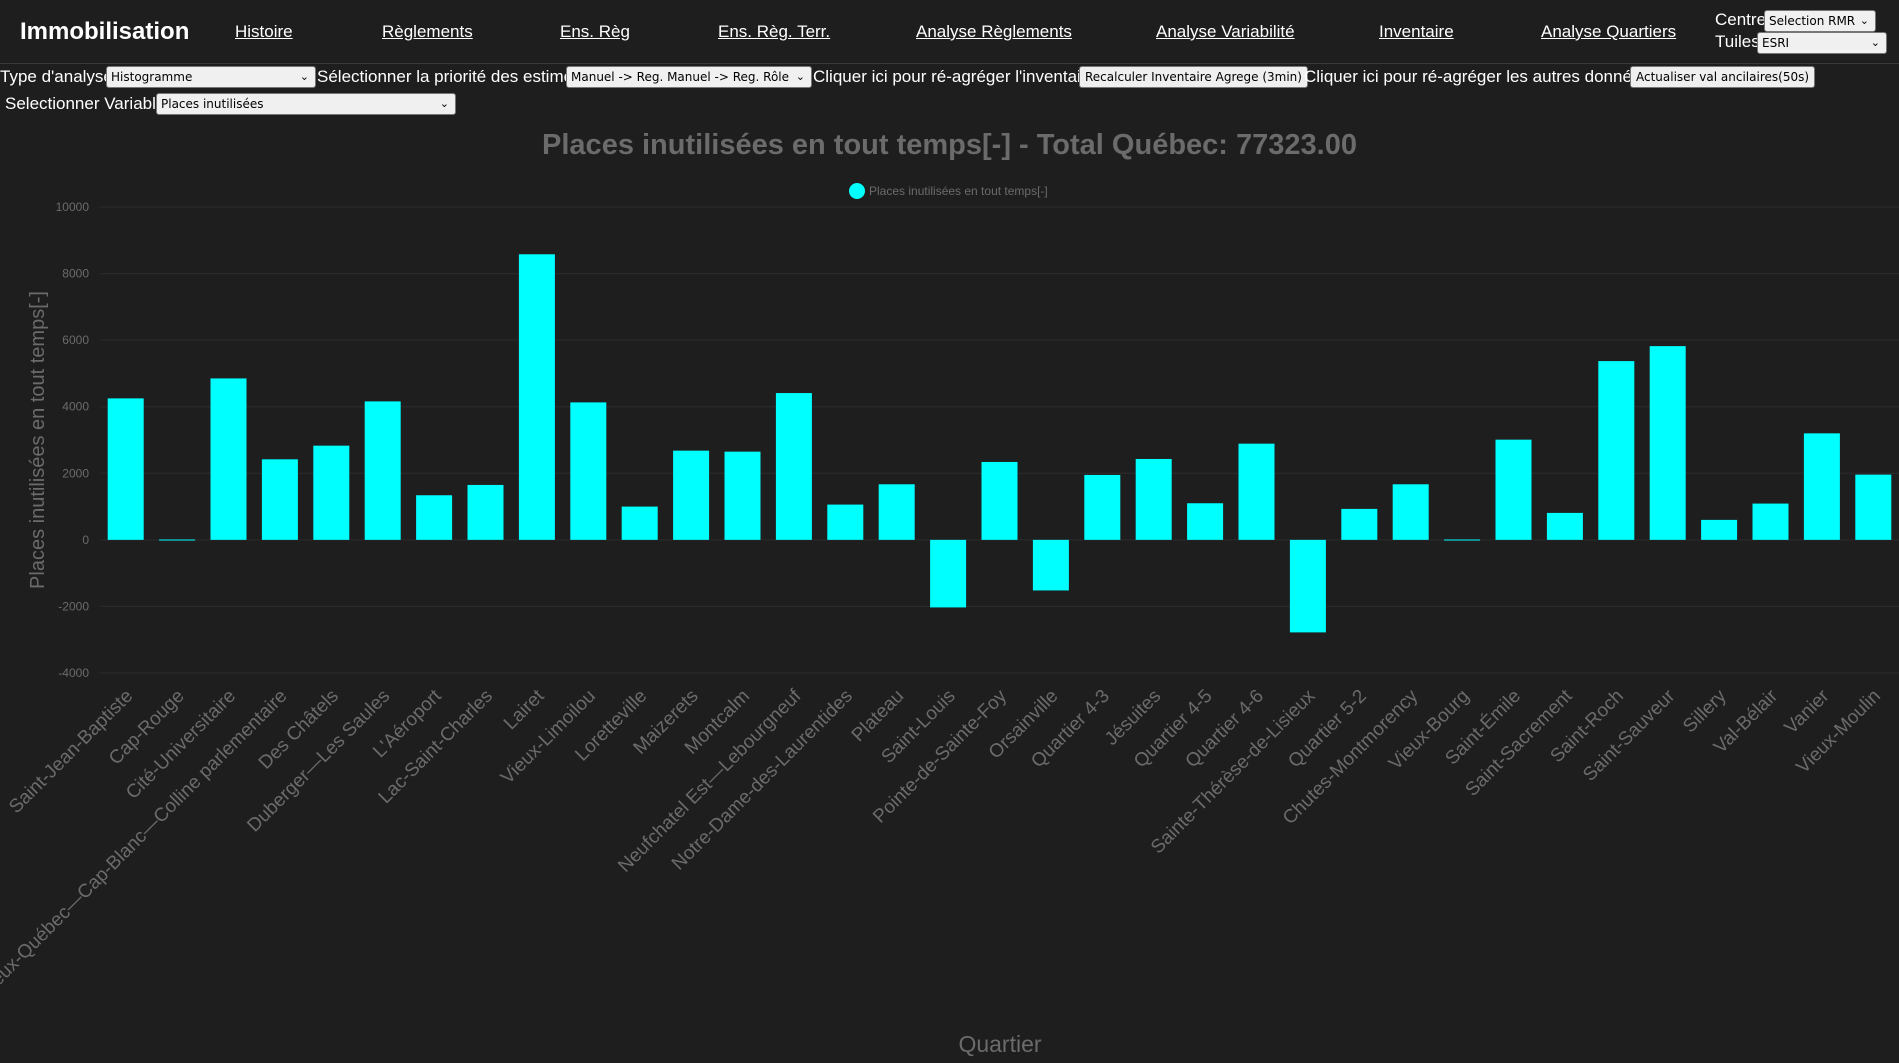 The height and width of the screenshot is (1063, 1899). What do you see at coordinates (449, 76) in the screenshot?
I see `priority-label: Sélectionner la priorité des estimés` at bounding box center [449, 76].